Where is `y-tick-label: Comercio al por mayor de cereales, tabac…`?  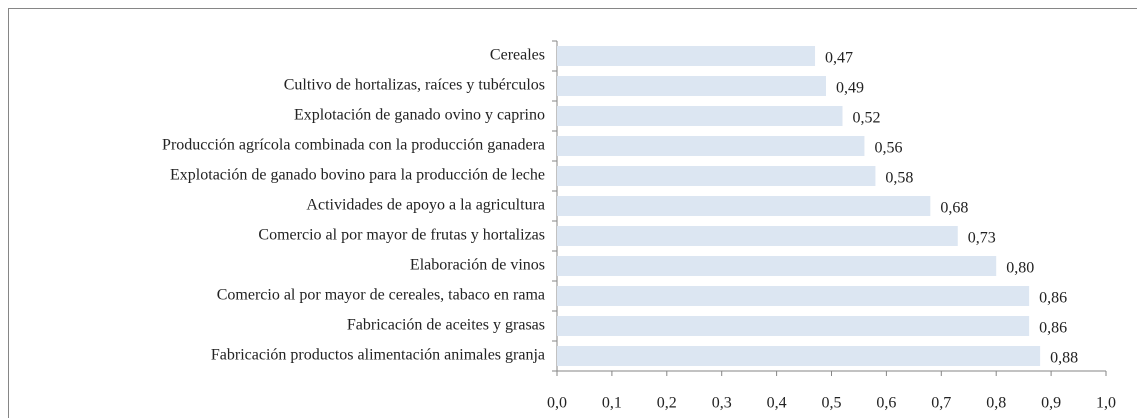
y-tick-label: Comercio al por mayor de cereales, tabac… is located at coordinates (381, 295).